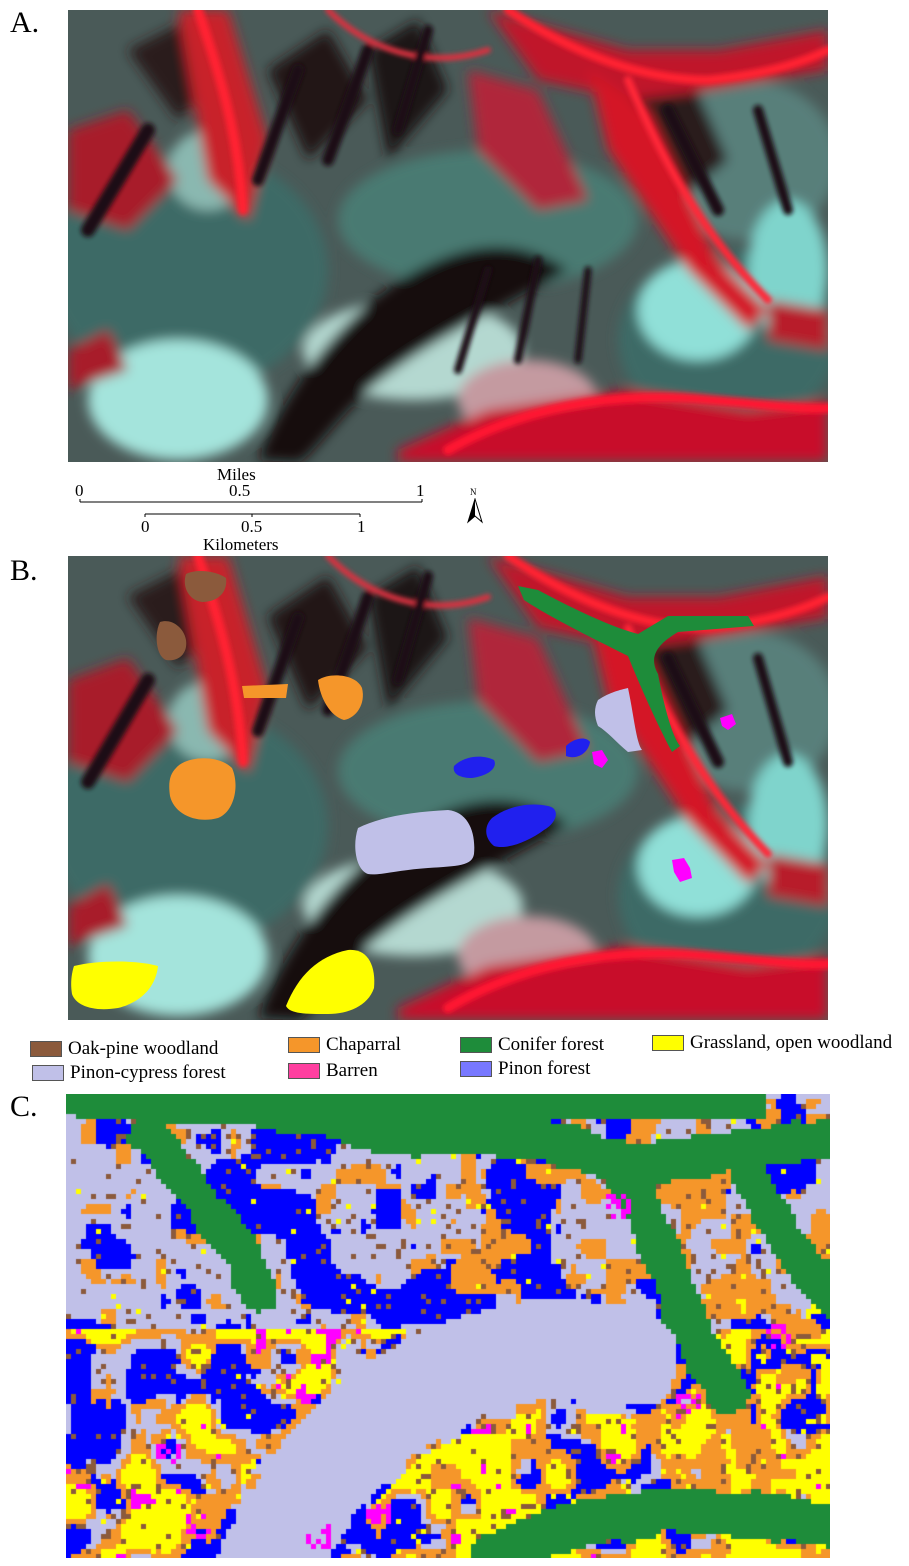 Image resolution: width=909 pixels, height=1566 pixels. Describe the element at coordinates (24, 1106) in the screenshot. I see `panel-c-letter: C.` at that location.